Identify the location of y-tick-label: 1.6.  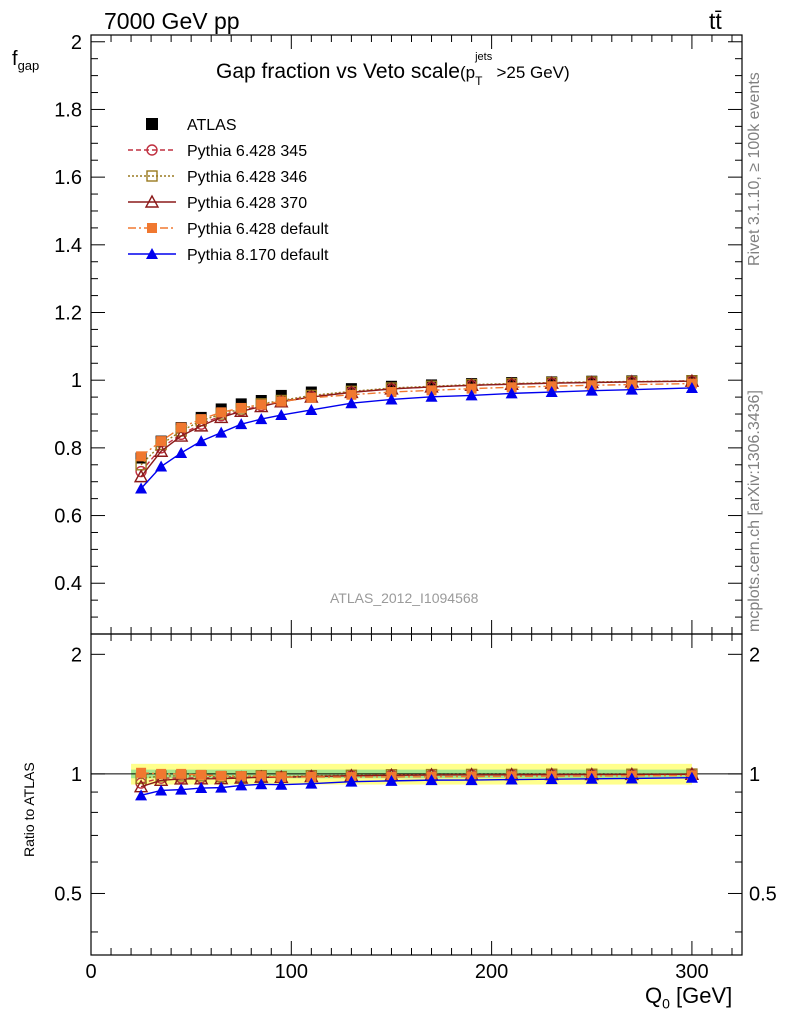
(68, 178).